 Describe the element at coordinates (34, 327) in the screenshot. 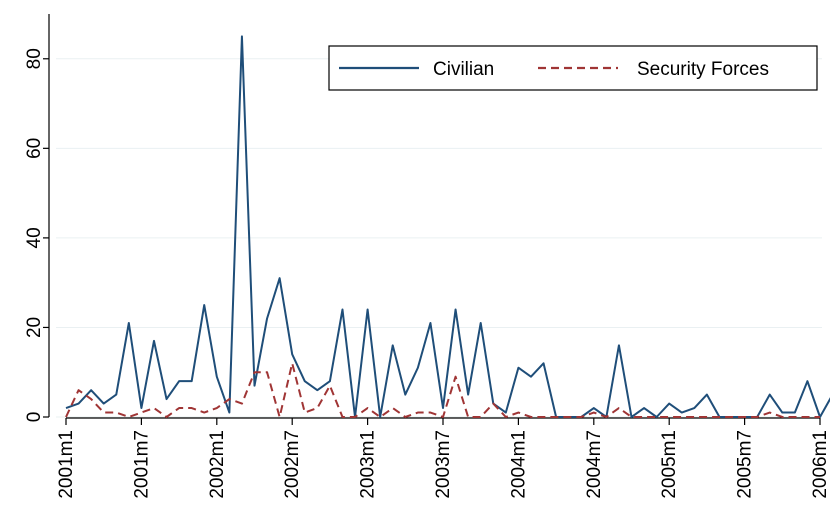

I see `y-tick-label: 20` at that location.